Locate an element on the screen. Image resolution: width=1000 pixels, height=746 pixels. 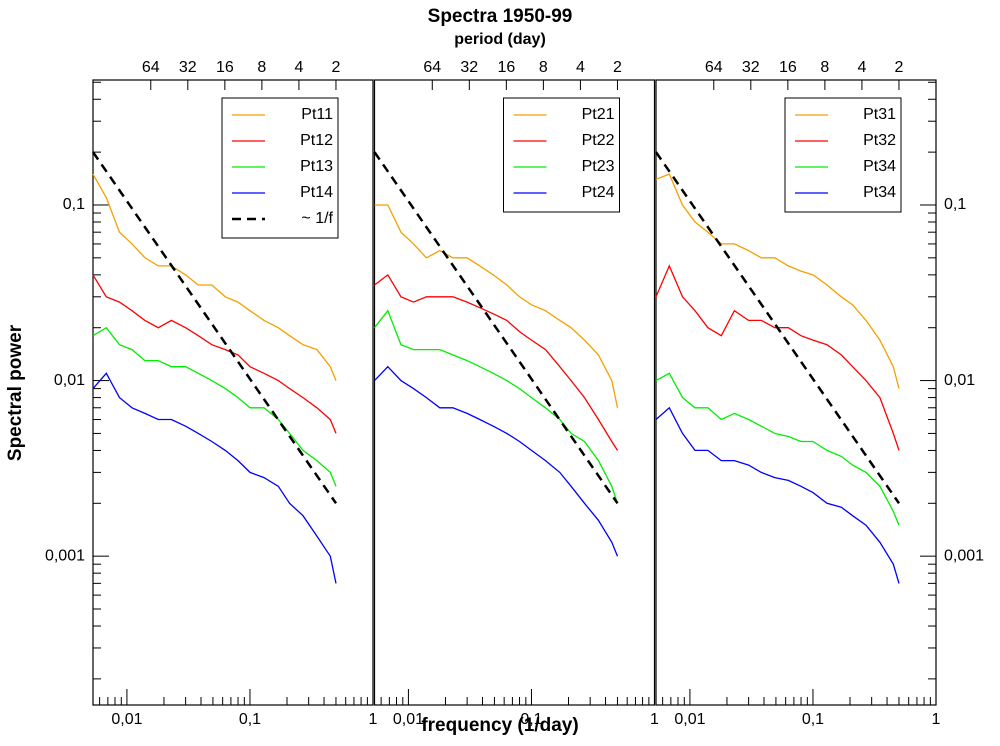
legend-label: Pt11 is located at coordinates (317, 114).